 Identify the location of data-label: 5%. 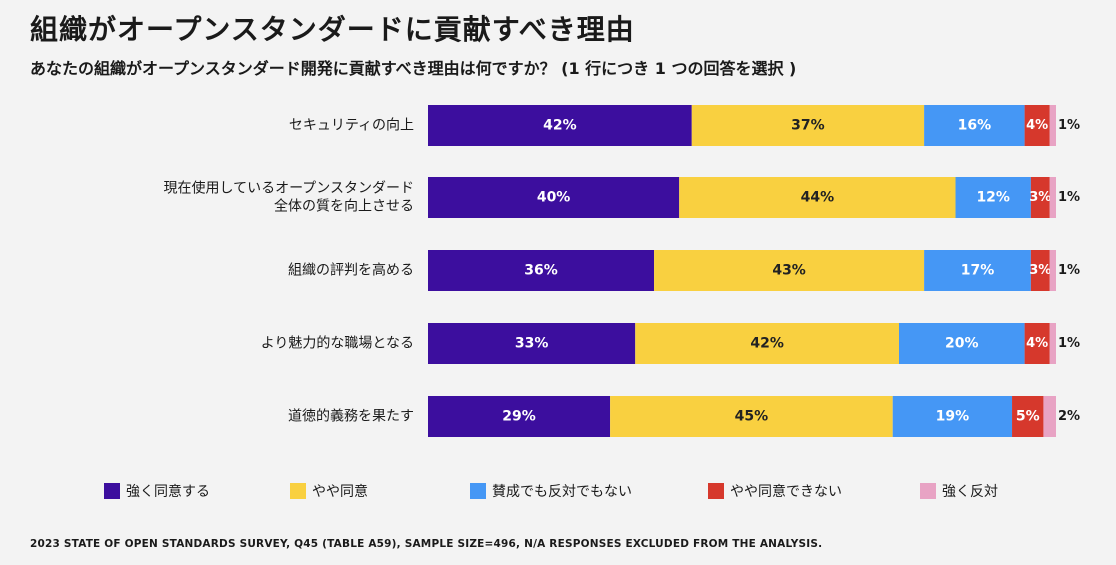
(1028, 417).